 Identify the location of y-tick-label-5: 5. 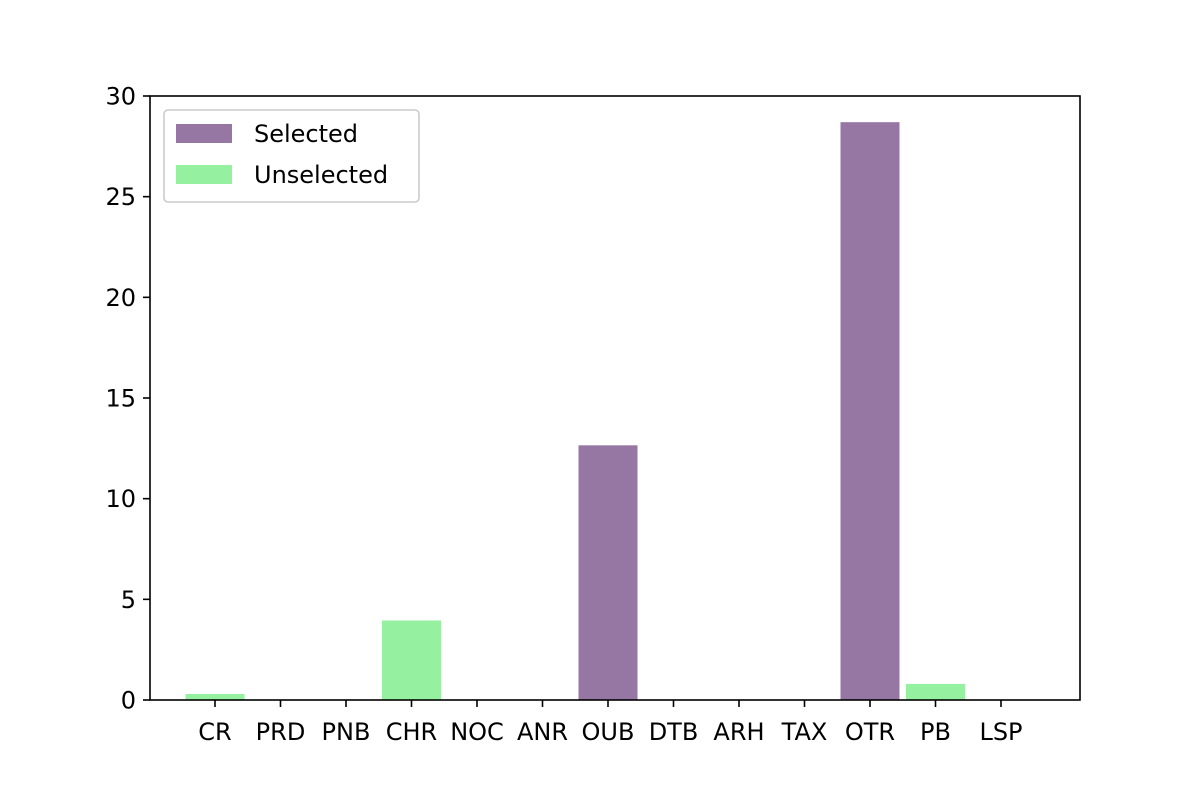
(128, 600).